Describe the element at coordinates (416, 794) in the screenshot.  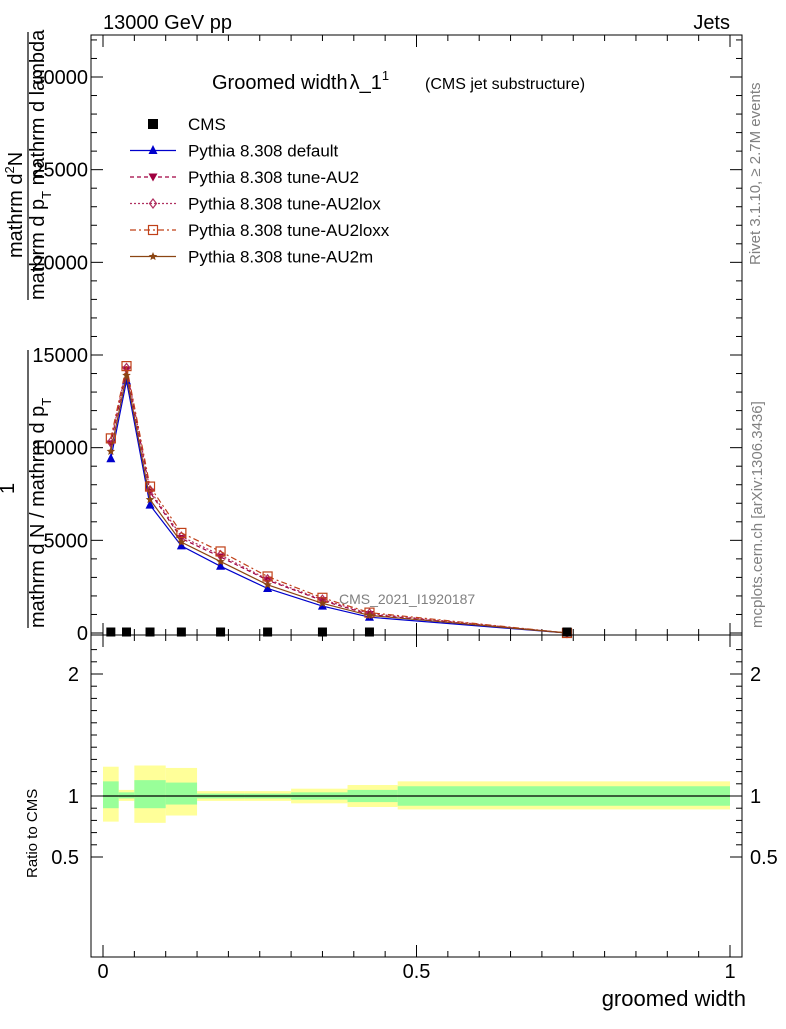
I see `ratio-bands` at that location.